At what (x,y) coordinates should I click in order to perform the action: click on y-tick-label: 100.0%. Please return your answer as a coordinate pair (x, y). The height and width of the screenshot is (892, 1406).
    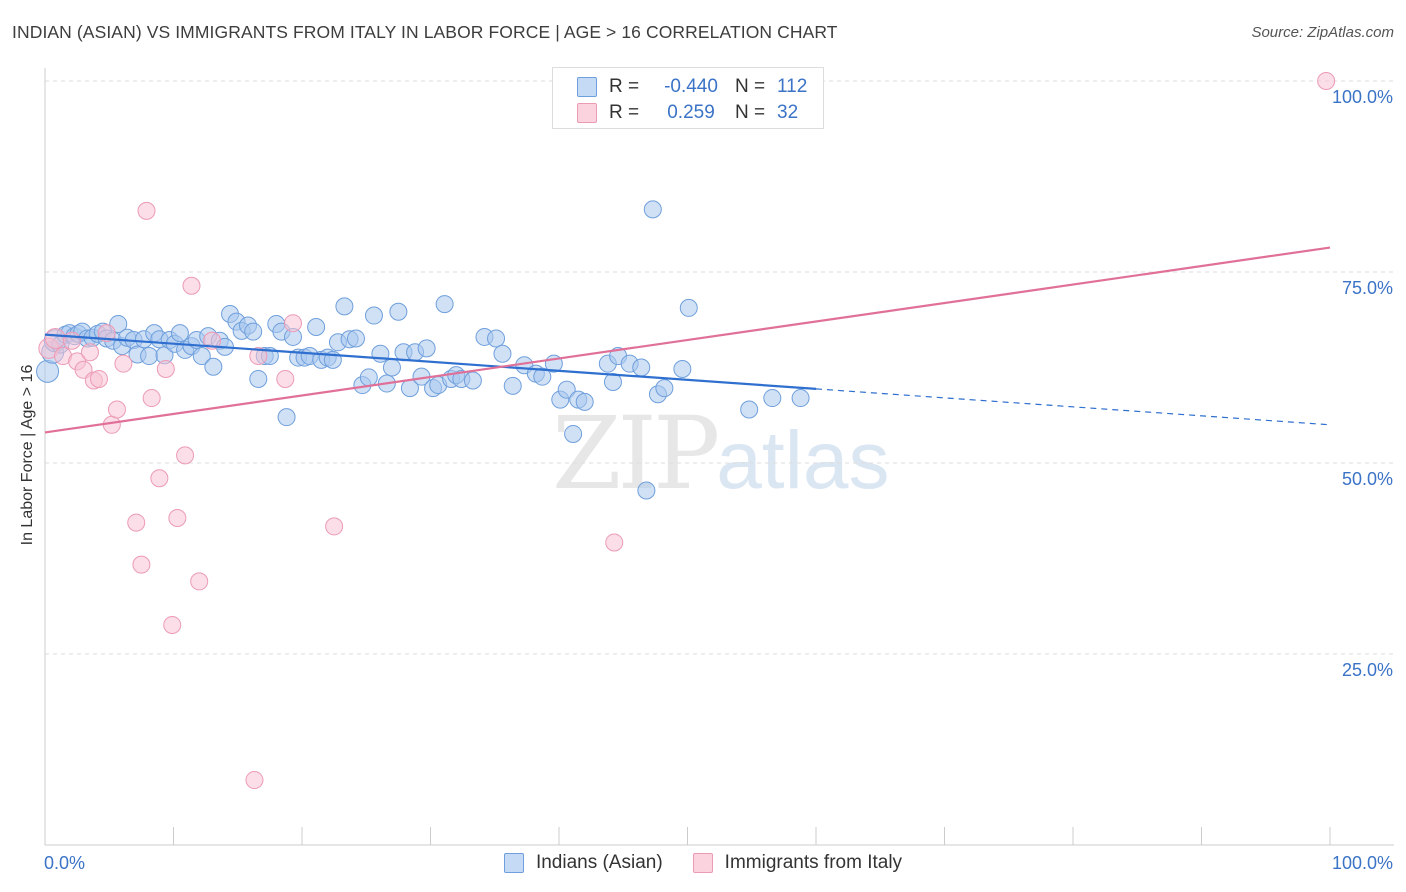
    Looking at the image, I should click on (1362, 97).